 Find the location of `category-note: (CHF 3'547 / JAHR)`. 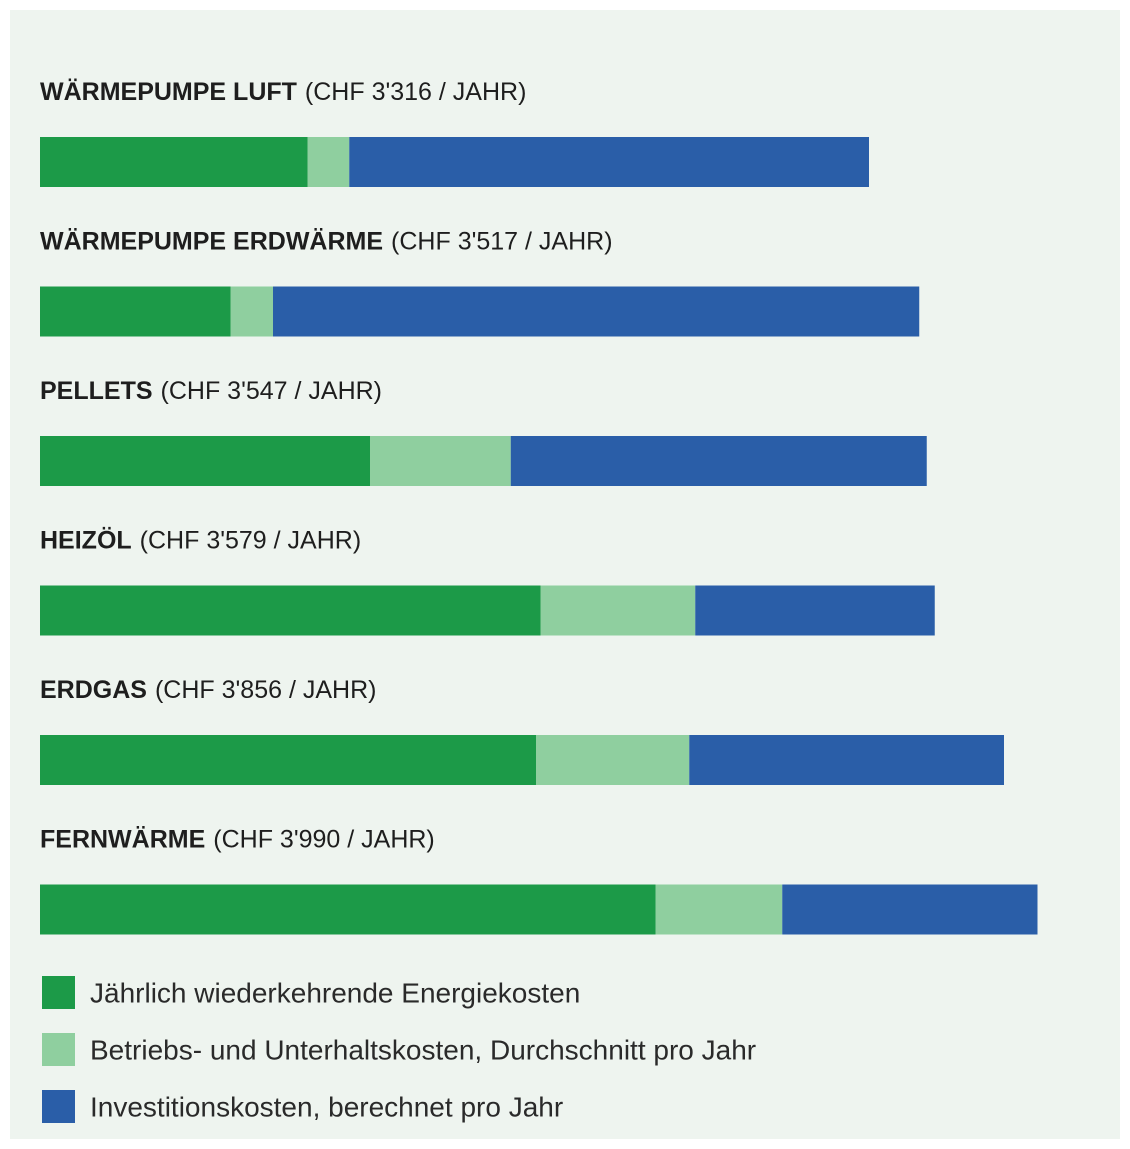

category-note: (CHF 3'547 / JAHR) is located at coordinates (271, 391).